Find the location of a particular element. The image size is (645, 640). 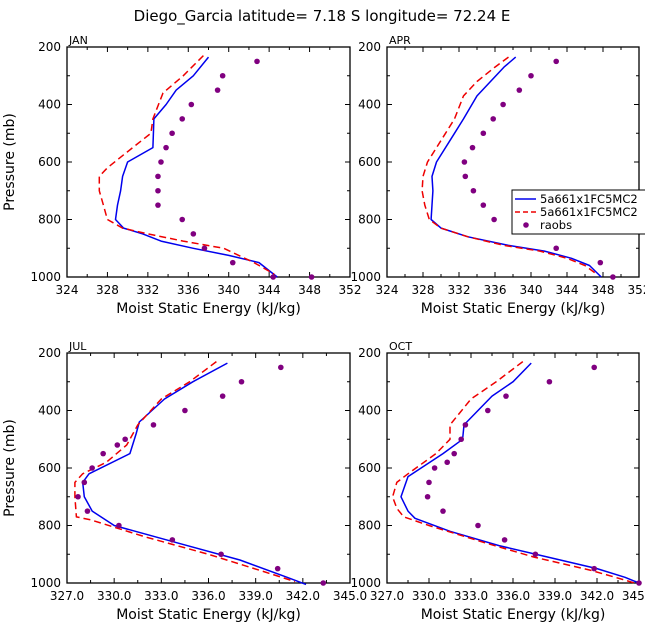

x-tick-label: 339.0 is located at coordinates (555, 596).